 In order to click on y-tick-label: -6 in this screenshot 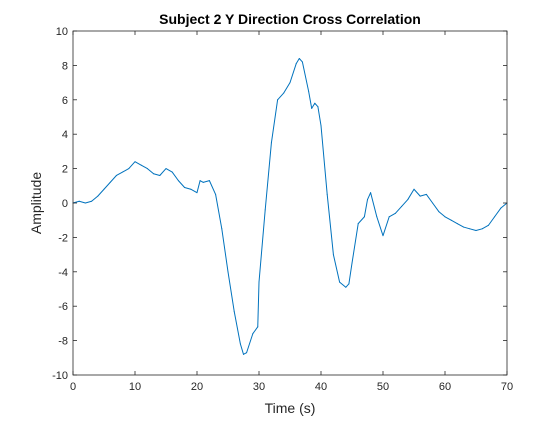, I will do `click(63, 307)`.